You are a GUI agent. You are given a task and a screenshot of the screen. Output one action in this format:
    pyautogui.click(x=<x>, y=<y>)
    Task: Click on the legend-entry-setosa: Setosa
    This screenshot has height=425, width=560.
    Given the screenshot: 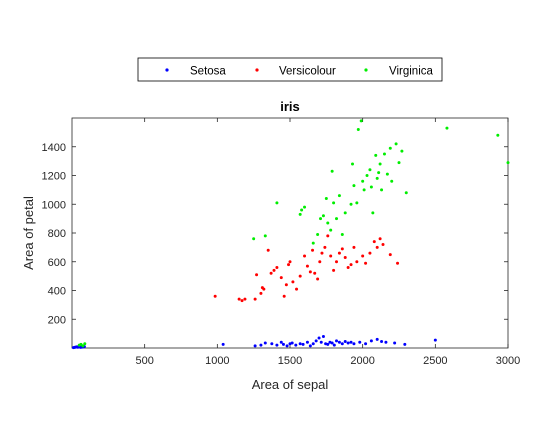 What is the action you would take?
    pyautogui.click(x=195, y=72)
    